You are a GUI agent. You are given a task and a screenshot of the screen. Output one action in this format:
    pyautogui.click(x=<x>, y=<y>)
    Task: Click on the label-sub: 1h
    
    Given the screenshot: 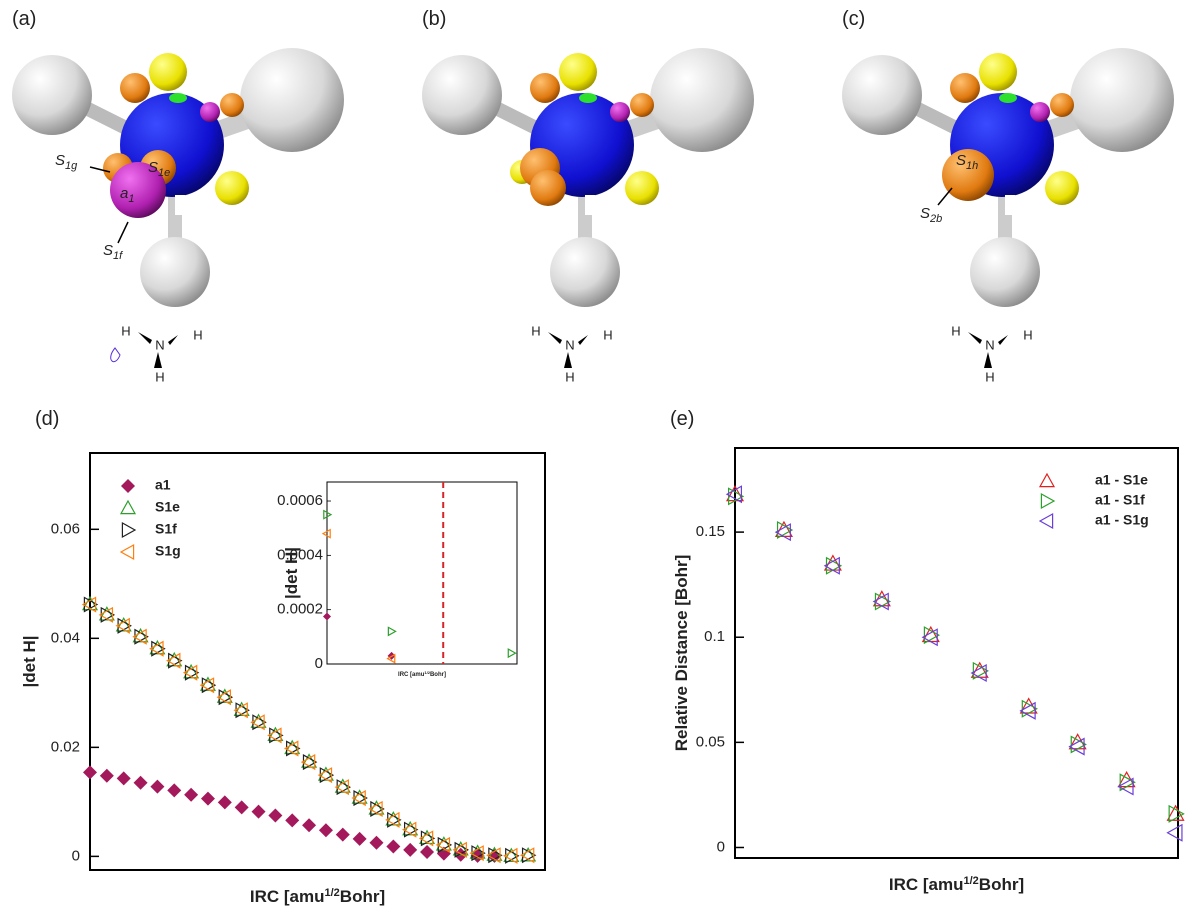 What is the action you would take?
    pyautogui.click(x=972, y=166)
    